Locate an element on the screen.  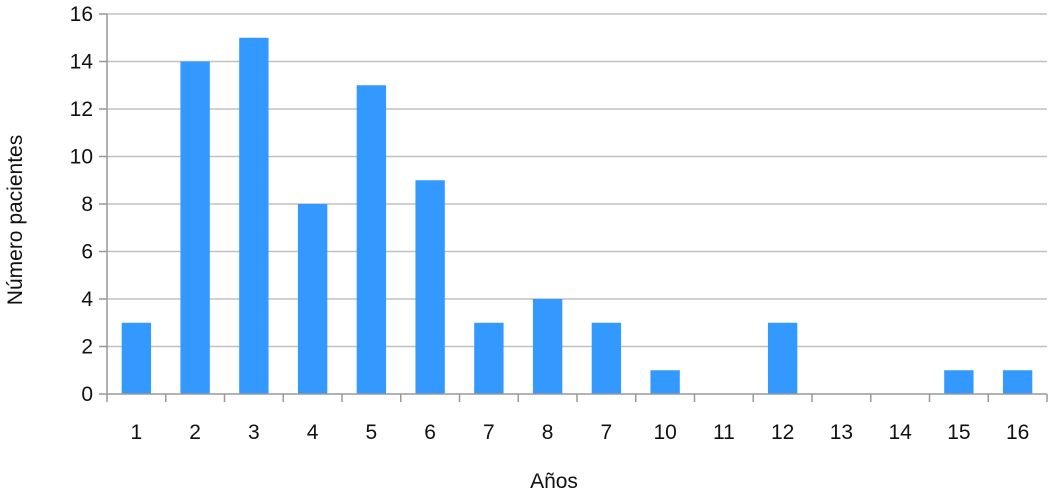
x-tick-label: 12 is located at coordinates (782, 432).